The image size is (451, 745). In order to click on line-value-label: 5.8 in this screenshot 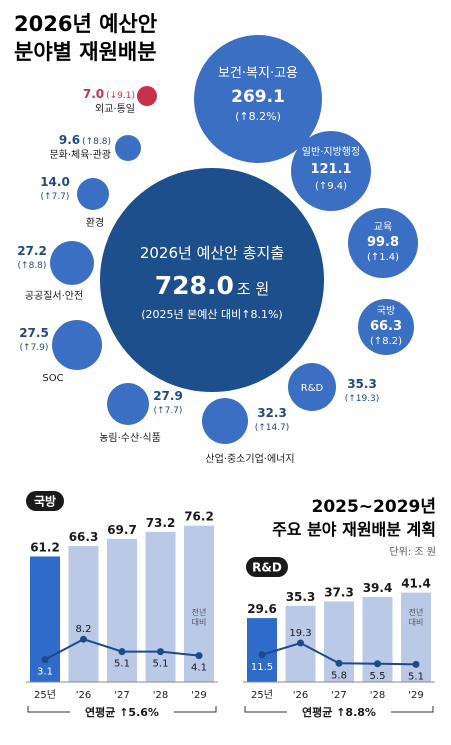, I will do `click(339, 675)`.